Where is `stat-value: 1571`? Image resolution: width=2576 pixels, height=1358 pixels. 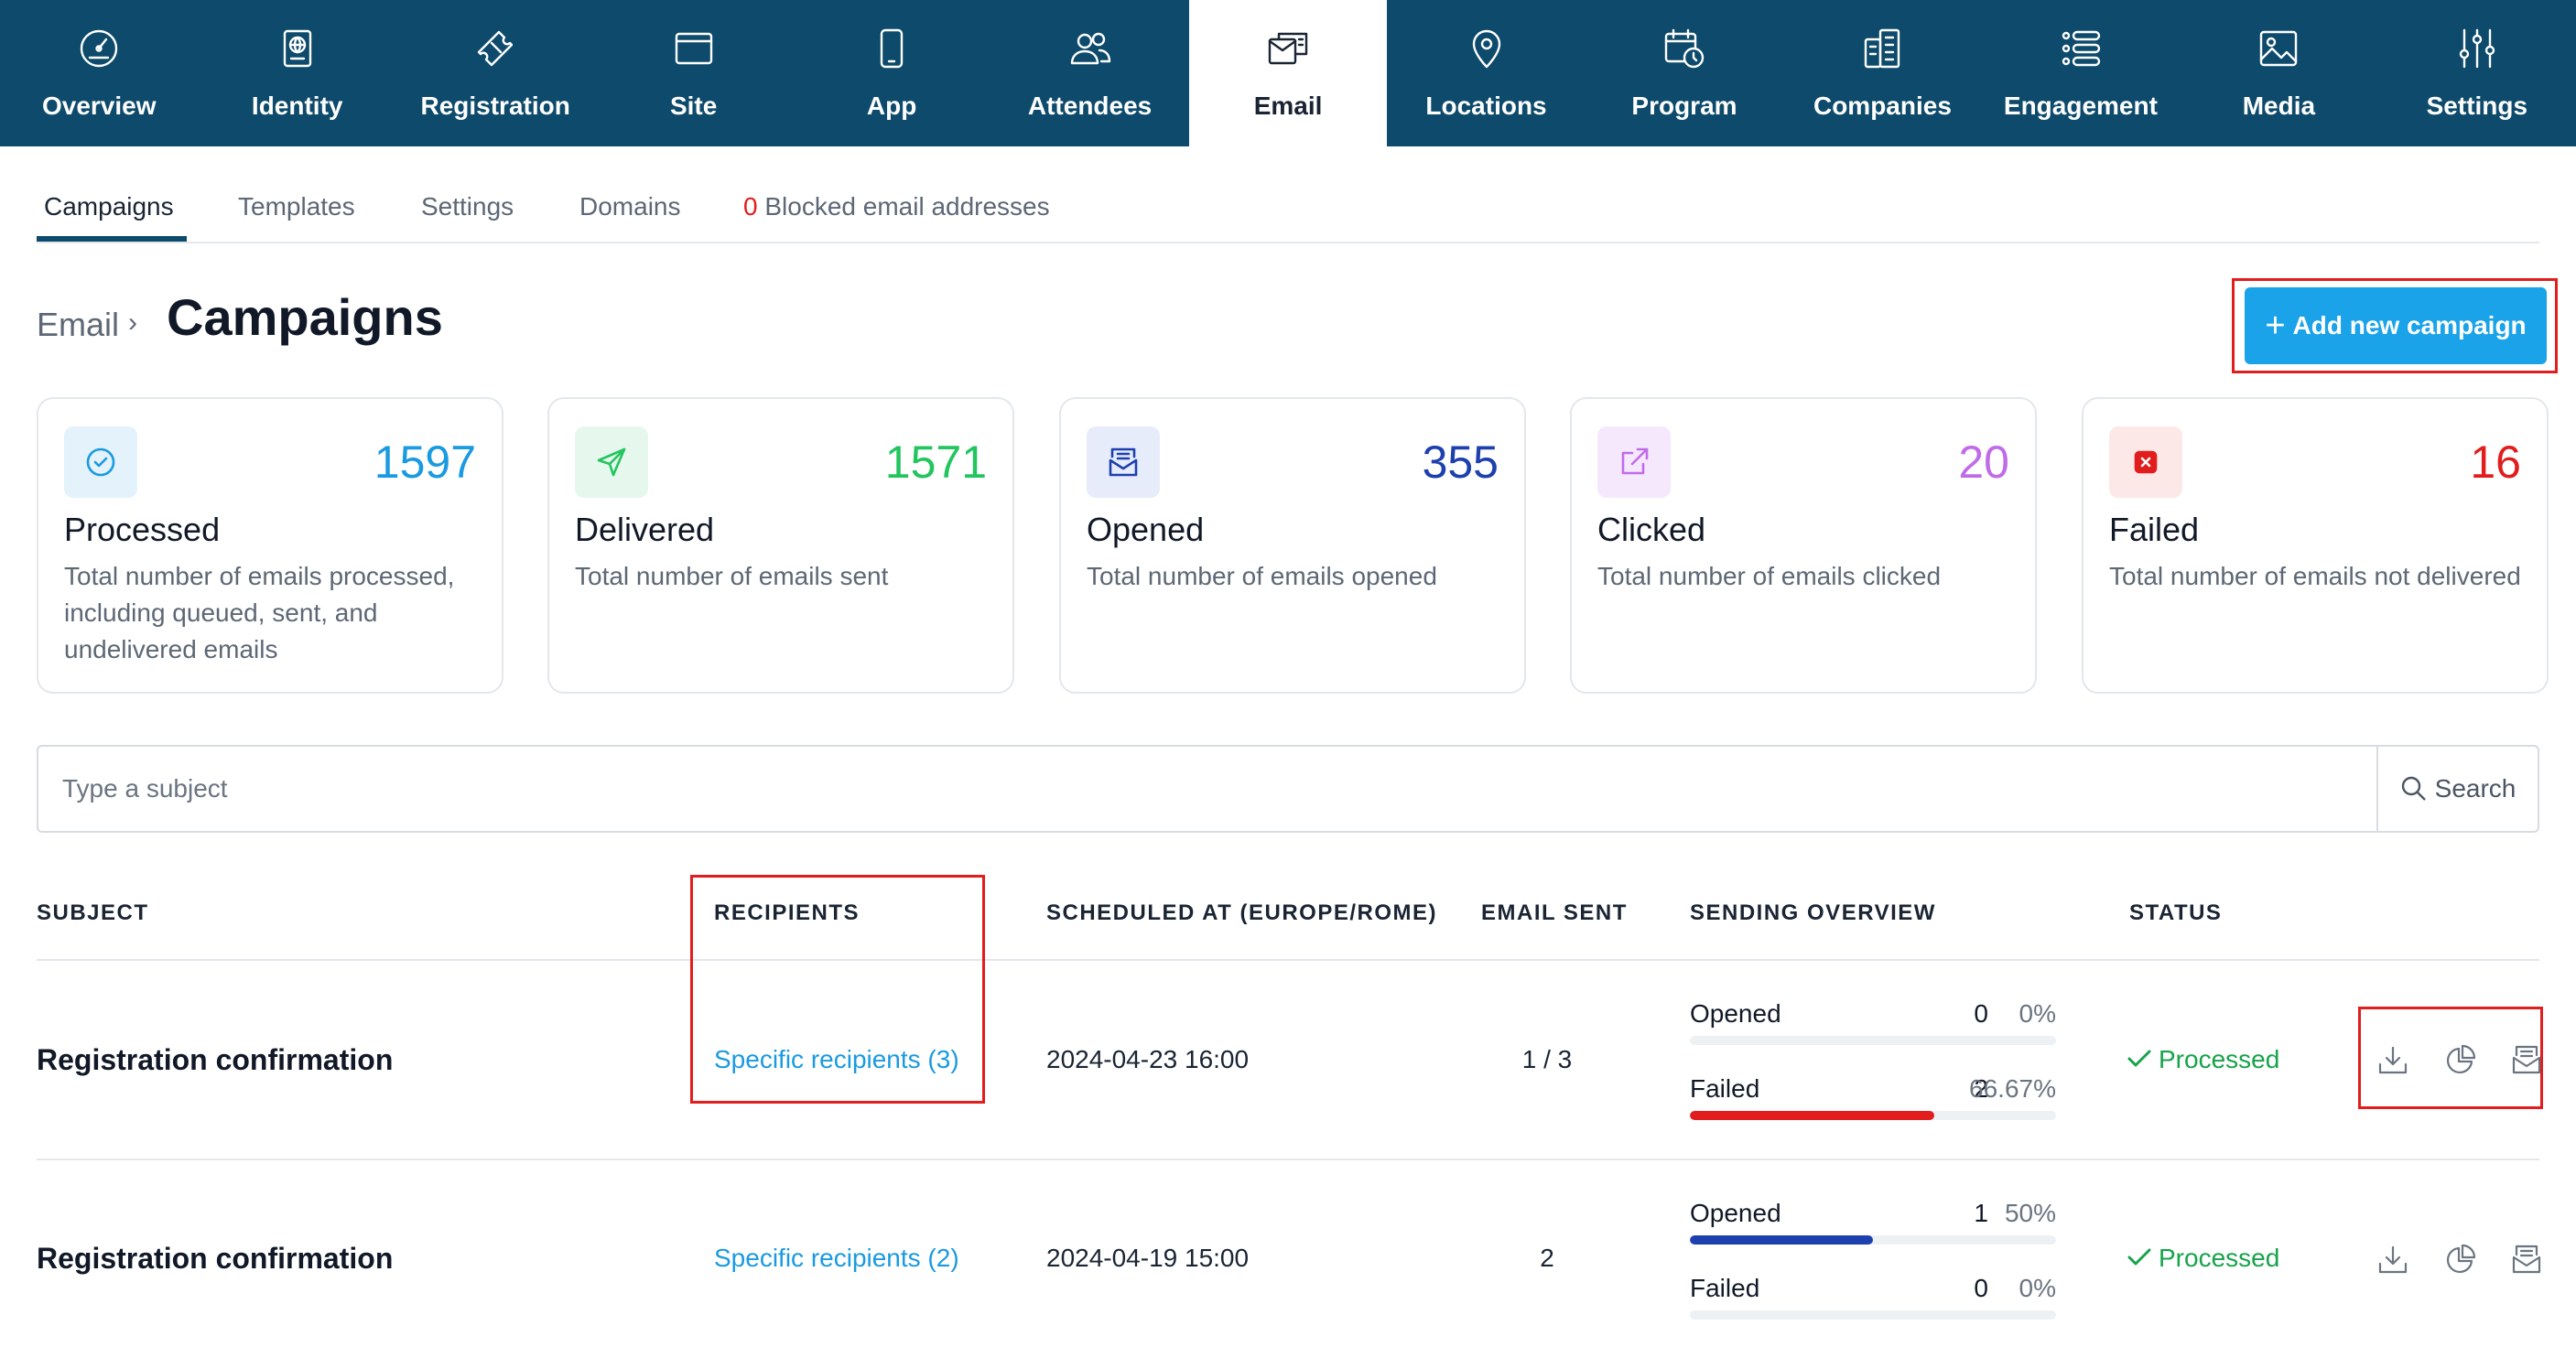
stat-value: 1571 is located at coordinates (936, 462).